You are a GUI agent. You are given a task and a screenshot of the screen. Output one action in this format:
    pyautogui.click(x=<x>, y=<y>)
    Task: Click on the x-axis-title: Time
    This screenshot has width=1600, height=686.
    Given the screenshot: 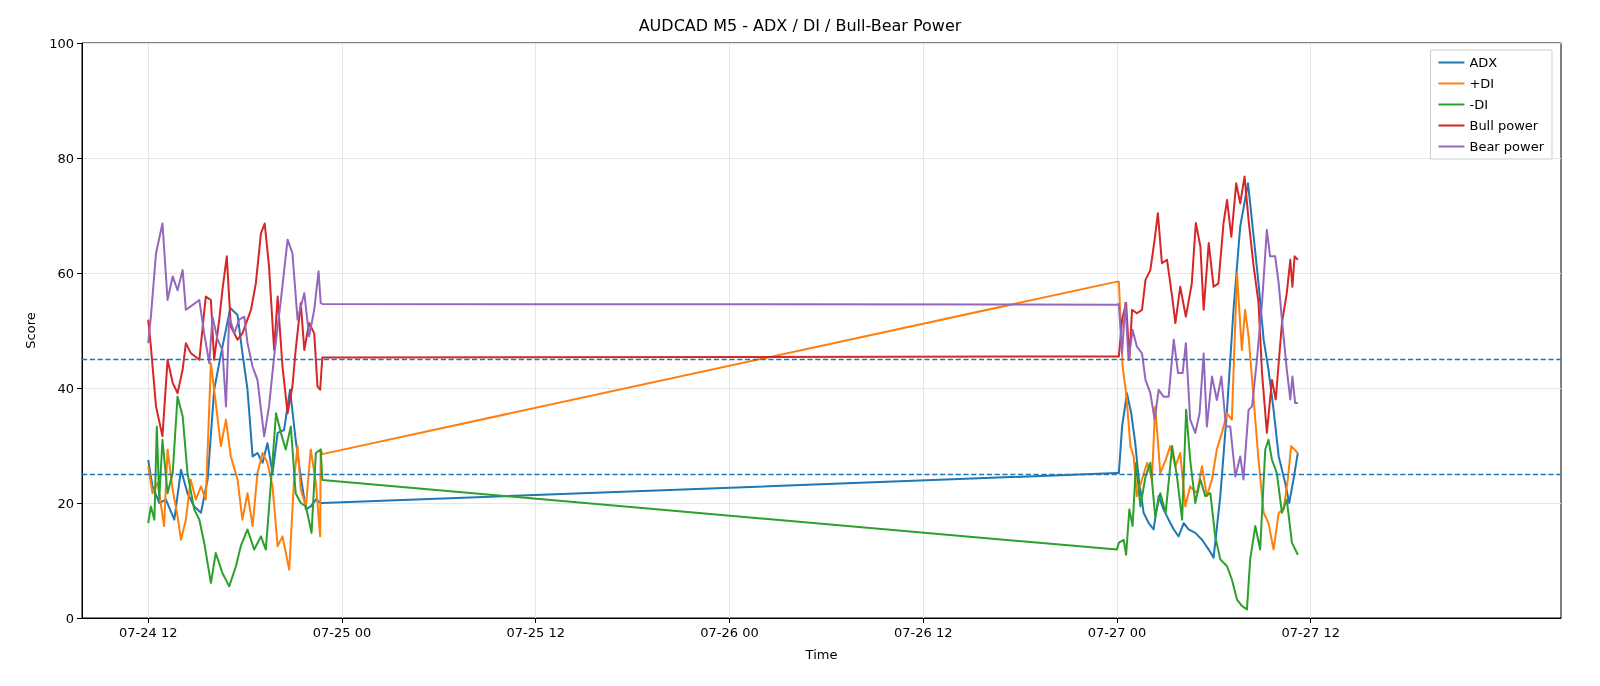 What is the action you would take?
    pyautogui.click(x=821, y=654)
    